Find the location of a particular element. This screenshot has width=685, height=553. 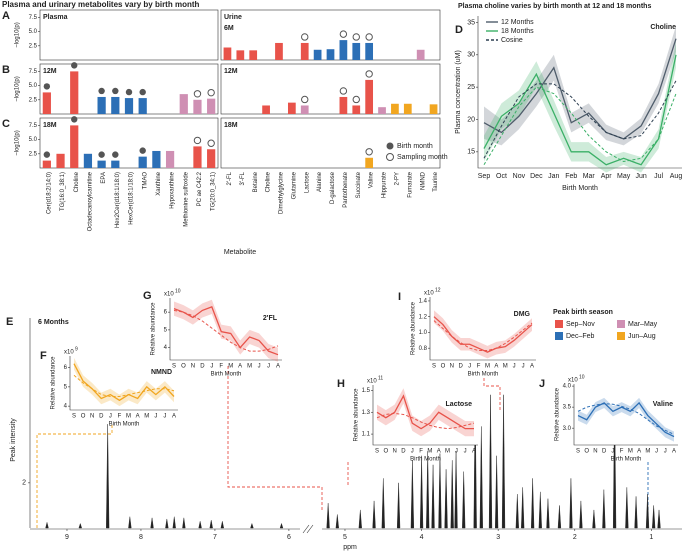

y-axis-label: Plasma concentration (uM) is located at coordinates (458, 92).